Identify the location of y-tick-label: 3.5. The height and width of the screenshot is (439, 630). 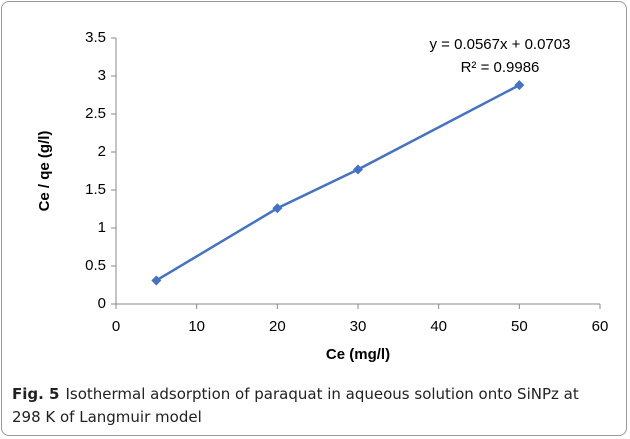
(95, 37).